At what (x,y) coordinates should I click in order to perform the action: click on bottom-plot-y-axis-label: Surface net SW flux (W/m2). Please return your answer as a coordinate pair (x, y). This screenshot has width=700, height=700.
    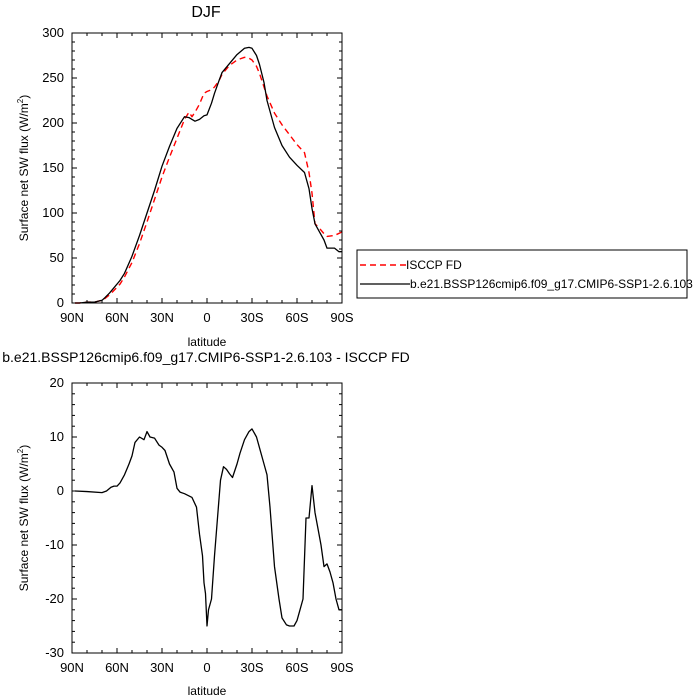
    Looking at the image, I should click on (23, 518).